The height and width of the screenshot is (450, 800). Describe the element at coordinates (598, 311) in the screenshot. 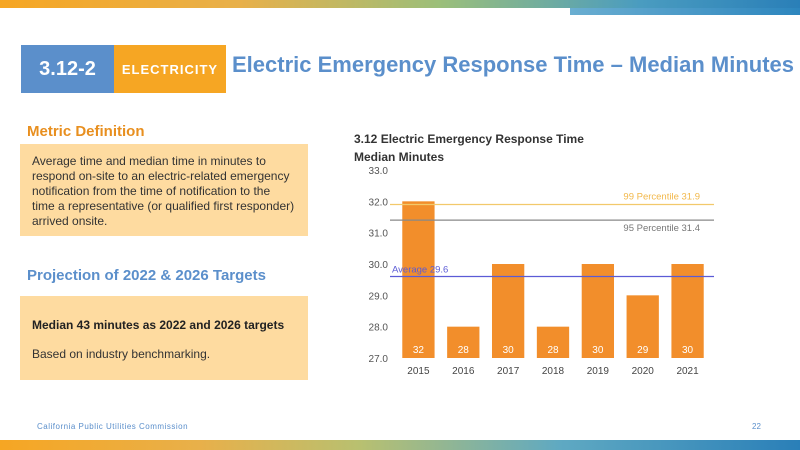

I see `bar-2019` at that location.